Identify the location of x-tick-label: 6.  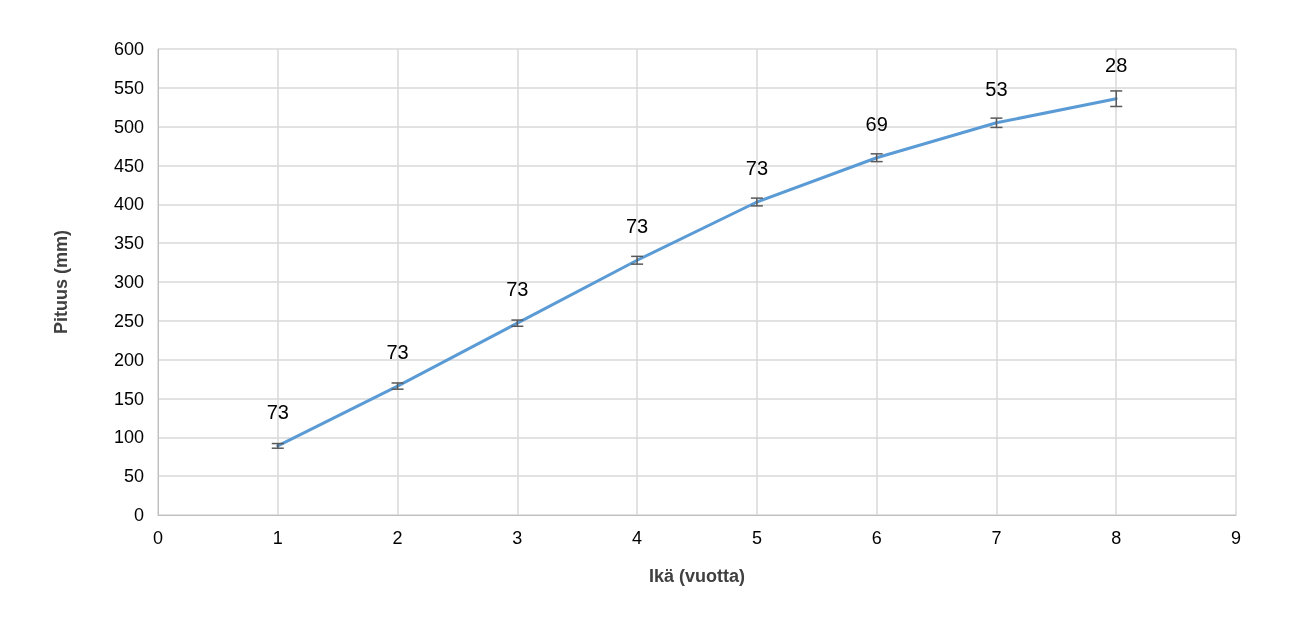
(876, 538).